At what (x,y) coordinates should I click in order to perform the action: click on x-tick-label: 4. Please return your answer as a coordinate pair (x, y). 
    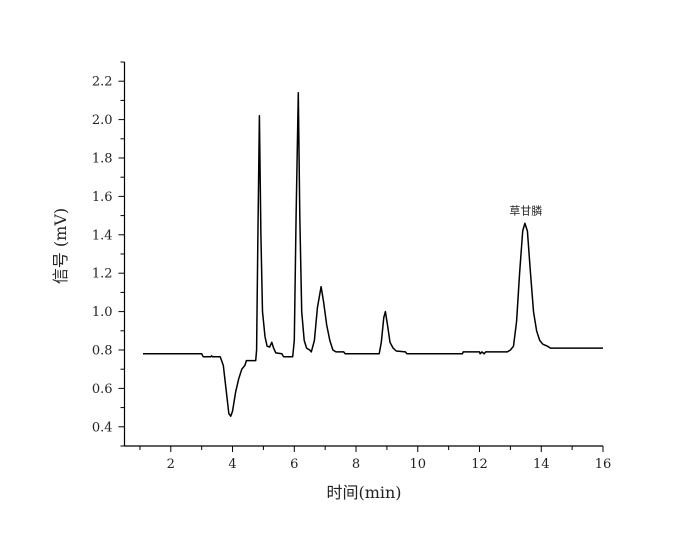
    Looking at the image, I should click on (232, 464).